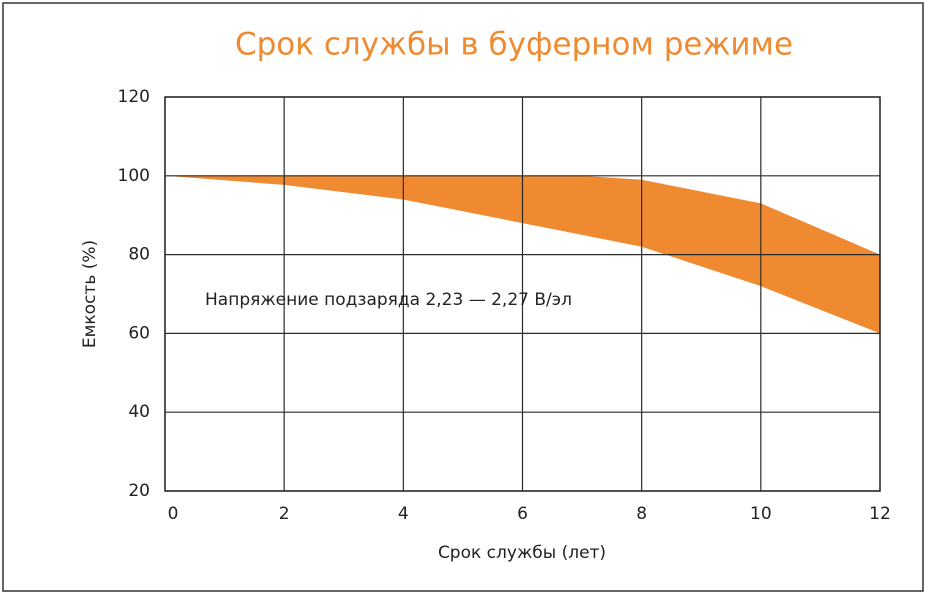 This screenshot has height=596, width=928. Describe the element at coordinates (284, 514) in the screenshot. I see `x-tick-label: 2` at that location.